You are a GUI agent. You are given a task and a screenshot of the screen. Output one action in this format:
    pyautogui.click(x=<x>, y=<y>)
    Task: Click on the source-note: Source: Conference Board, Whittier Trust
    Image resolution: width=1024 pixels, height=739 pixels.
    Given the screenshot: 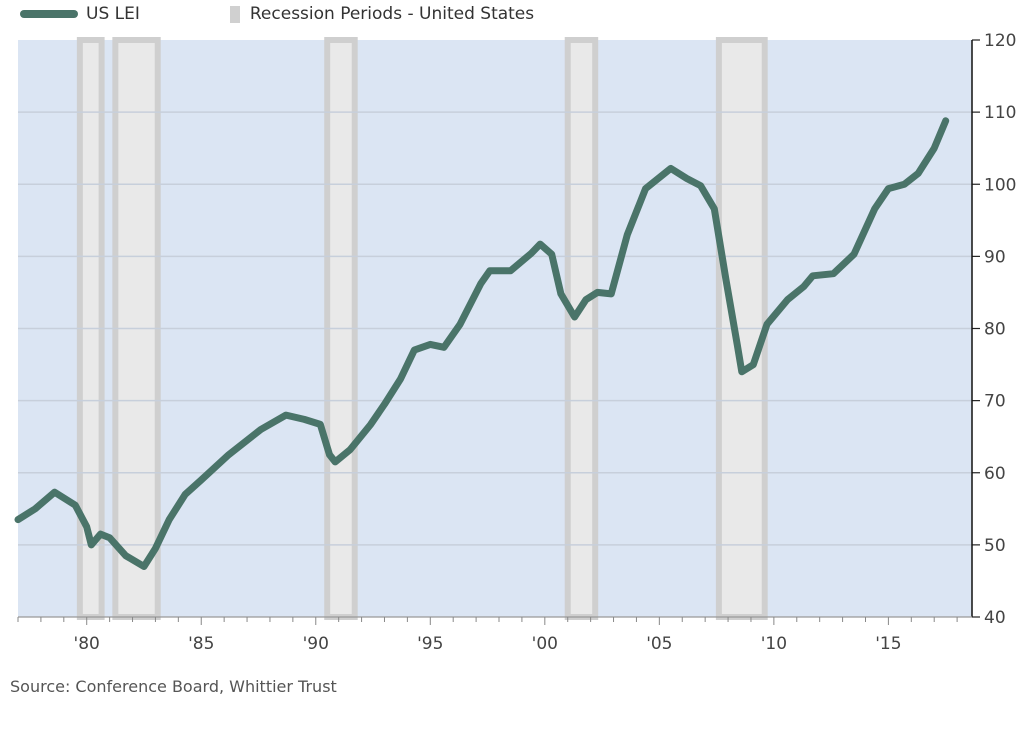 What is the action you would take?
    pyautogui.click(x=173, y=686)
    